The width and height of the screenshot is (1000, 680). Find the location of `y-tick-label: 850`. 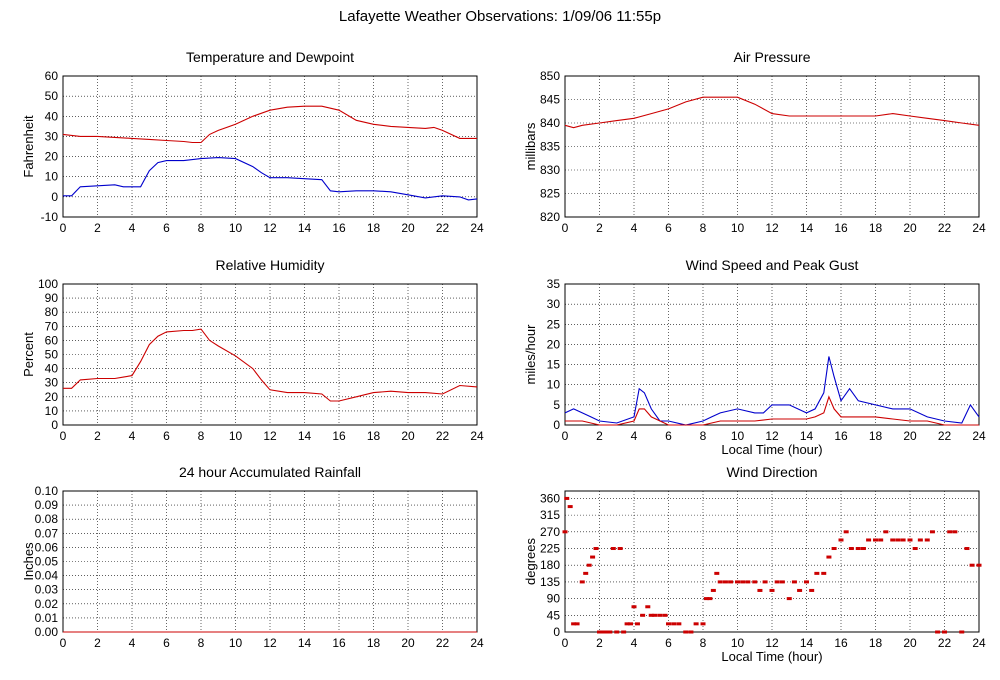

y-tick-label: 850 is located at coordinates (550, 76).